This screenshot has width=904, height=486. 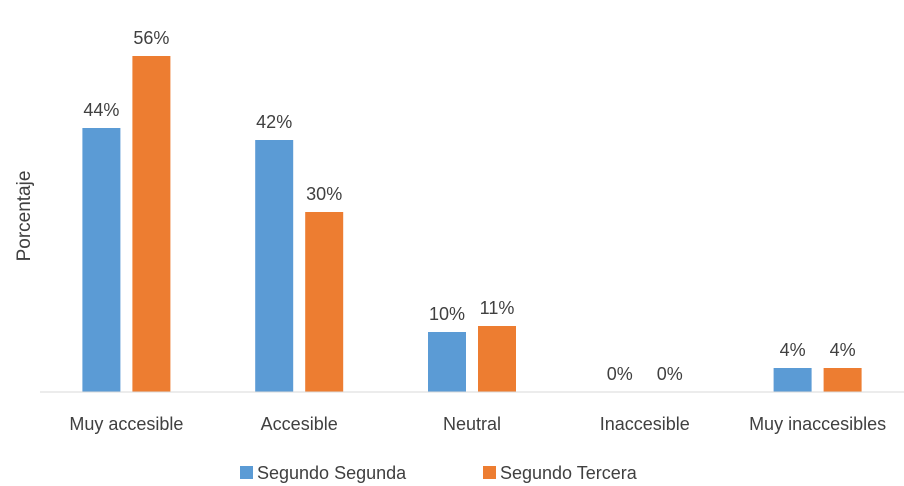 What do you see at coordinates (439, 473) in the screenshot?
I see `legend: Segundo Segunda Segundo Tercera` at bounding box center [439, 473].